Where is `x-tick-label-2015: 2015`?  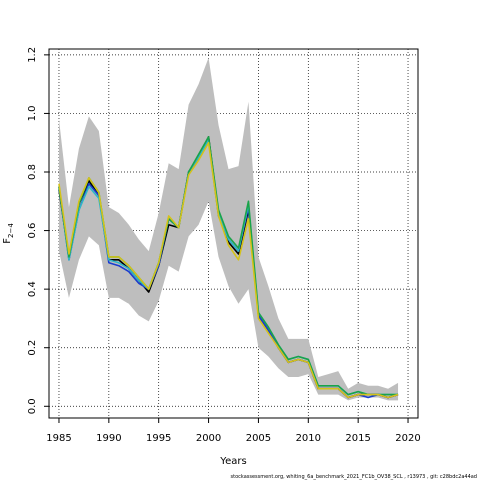 x-tick-label-2015: 2015 is located at coordinates (357, 438).